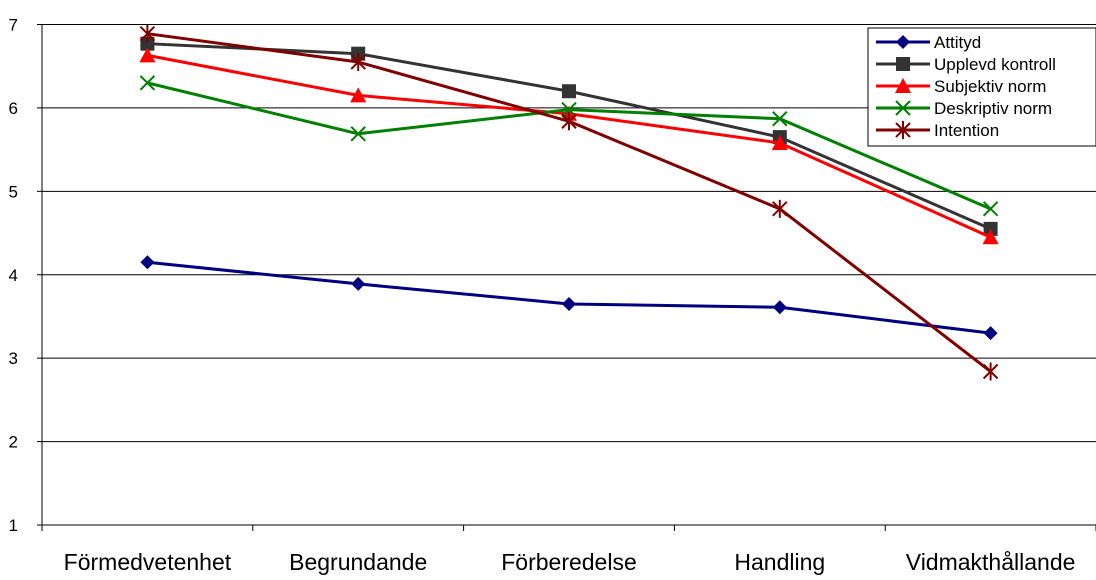  What do you see at coordinates (779, 562) in the screenshot?
I see `x-tick-label: Handling` at bounding box center [779, 562].